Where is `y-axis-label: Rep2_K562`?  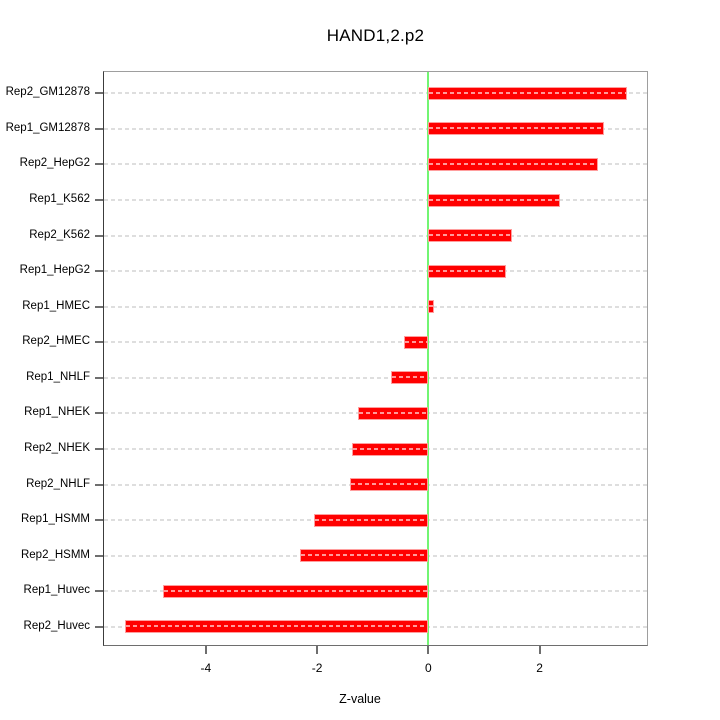 y-axis-label: Rep2_K562 is located at coordinates (59, 234).